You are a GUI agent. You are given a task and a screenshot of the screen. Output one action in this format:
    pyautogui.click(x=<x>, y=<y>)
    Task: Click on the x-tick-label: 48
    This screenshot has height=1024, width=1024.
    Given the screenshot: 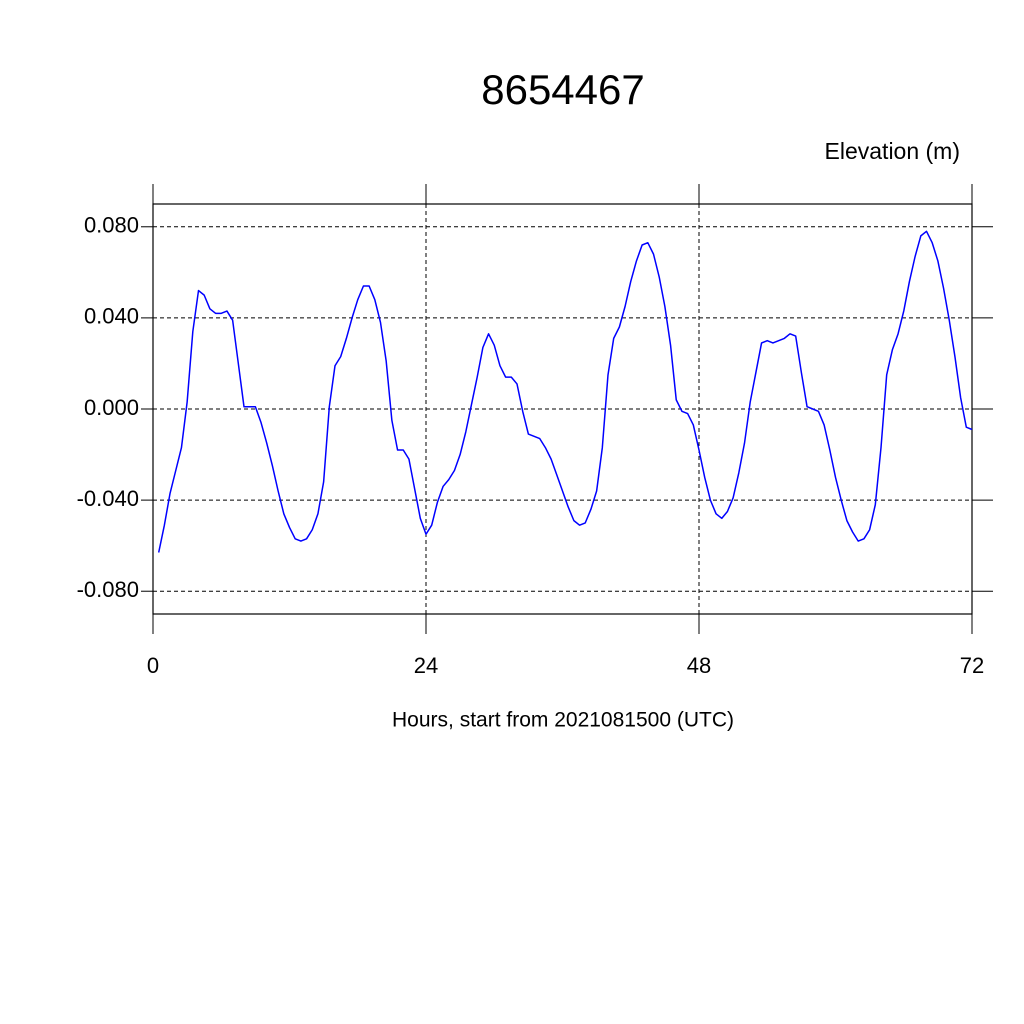 What is the action you would take?
    pyautogui.click(x=699, y=665)
    